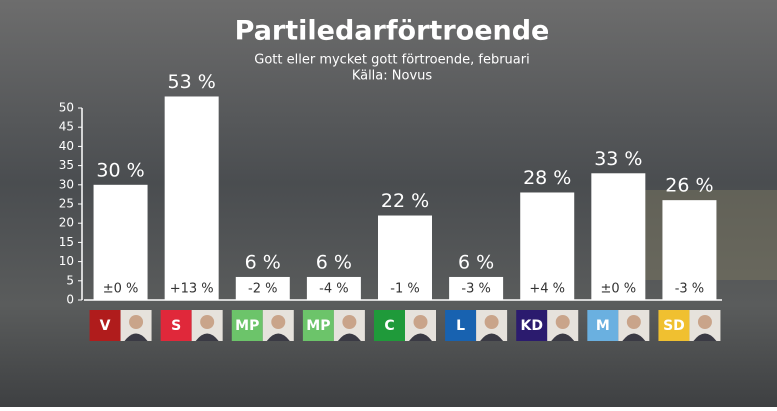 This screenshot has height=411, width=777. I want to click on y-tick-label: 5, so click(70, 280).